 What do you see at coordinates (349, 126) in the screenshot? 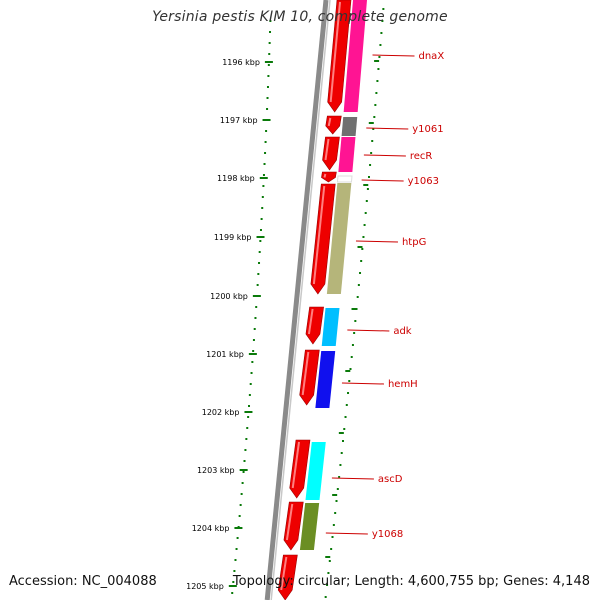
I see `gene-block-y1061` at bounding box center [349, 126].